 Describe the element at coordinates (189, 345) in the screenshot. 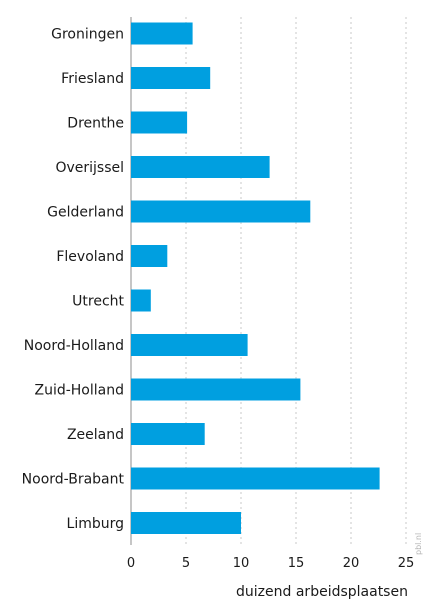

I see `bar-noord-holland` at that location.